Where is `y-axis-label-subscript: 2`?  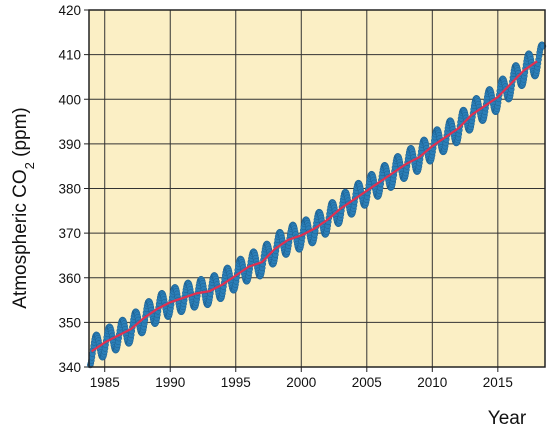
y-axis-label-subscript: 2 is located at coordinates (29, 165).